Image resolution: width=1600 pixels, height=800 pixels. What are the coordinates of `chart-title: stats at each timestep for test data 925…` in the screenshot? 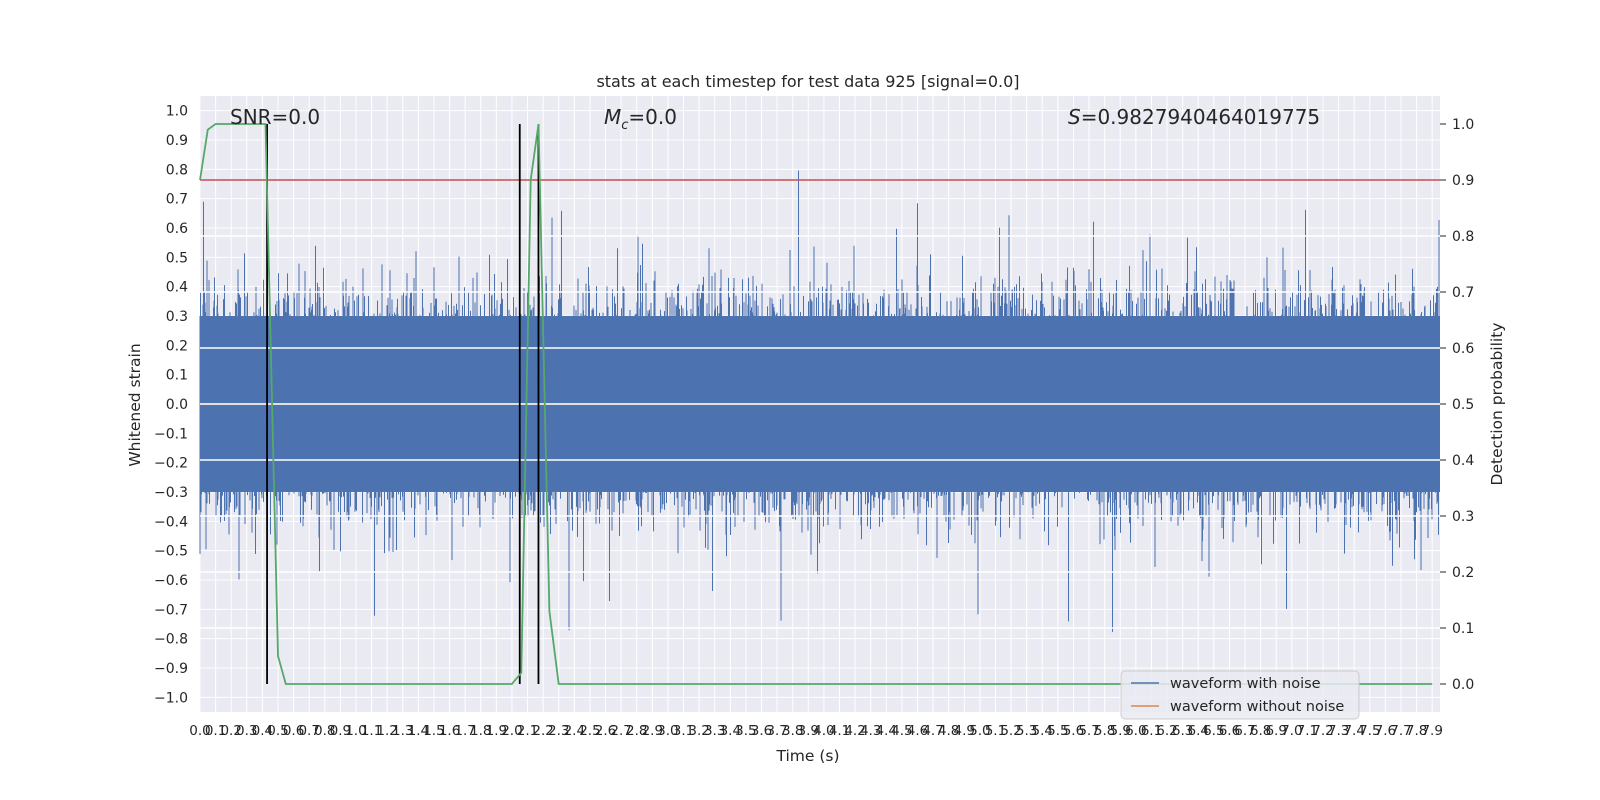 It's located at (807, 81).